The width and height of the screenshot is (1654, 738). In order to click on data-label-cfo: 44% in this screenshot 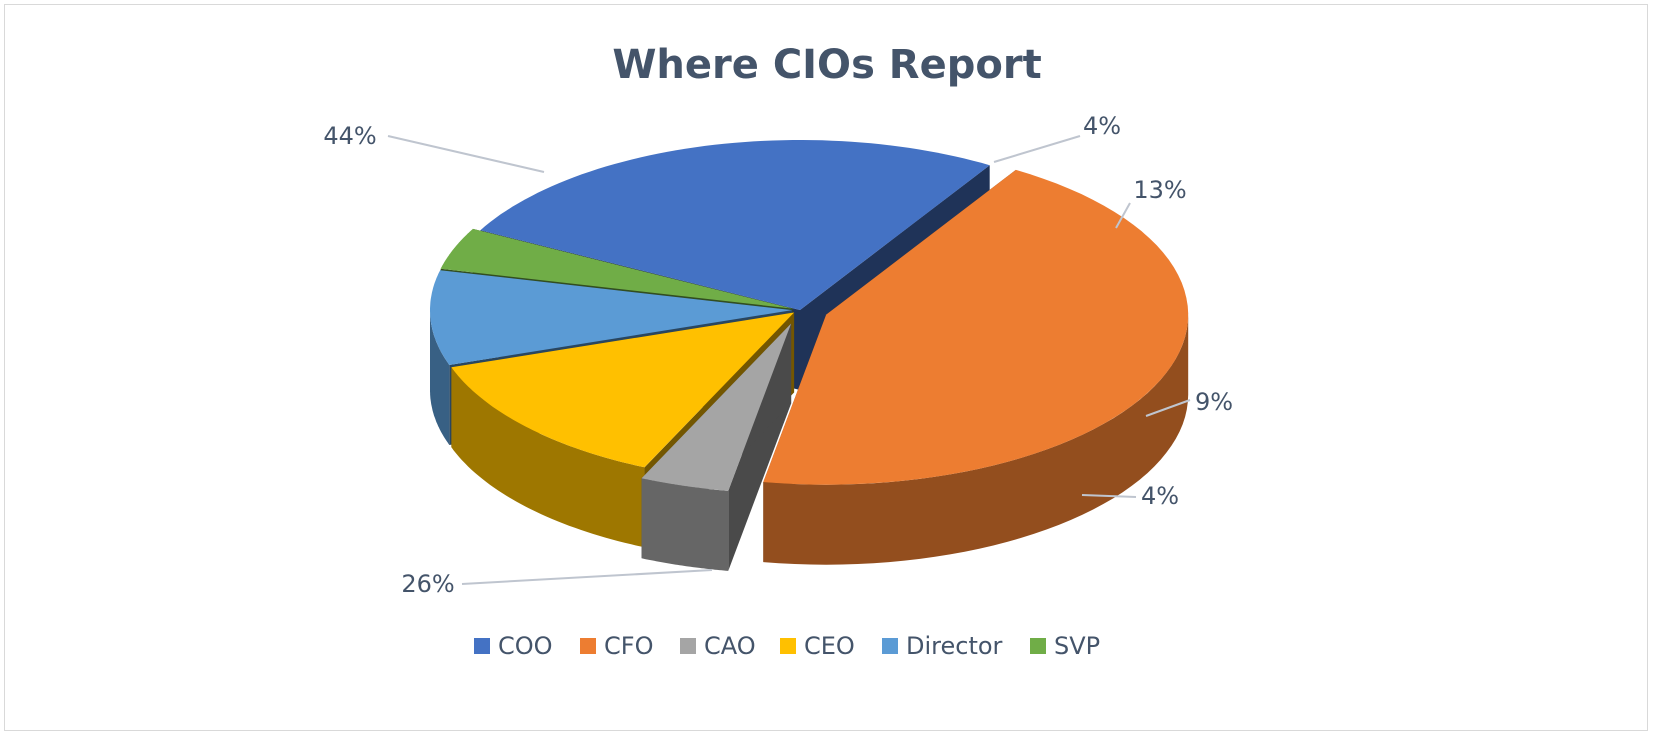, I will do `click(349, 136)`.